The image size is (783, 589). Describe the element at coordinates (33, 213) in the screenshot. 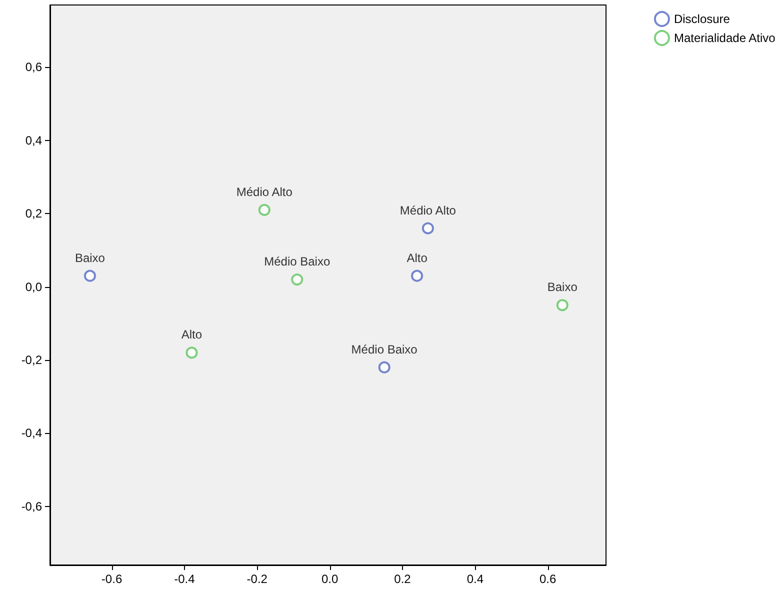

I see `y-tick-label: 0,2` at that location.